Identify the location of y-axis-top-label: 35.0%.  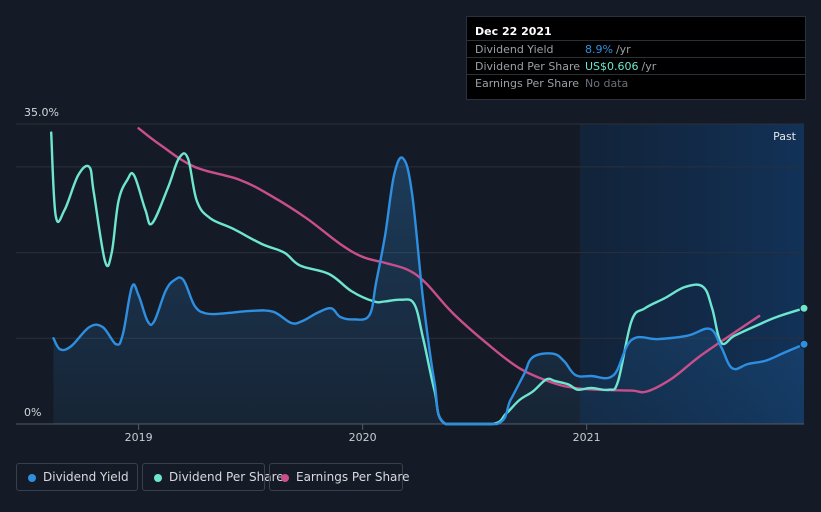
(41, 112).